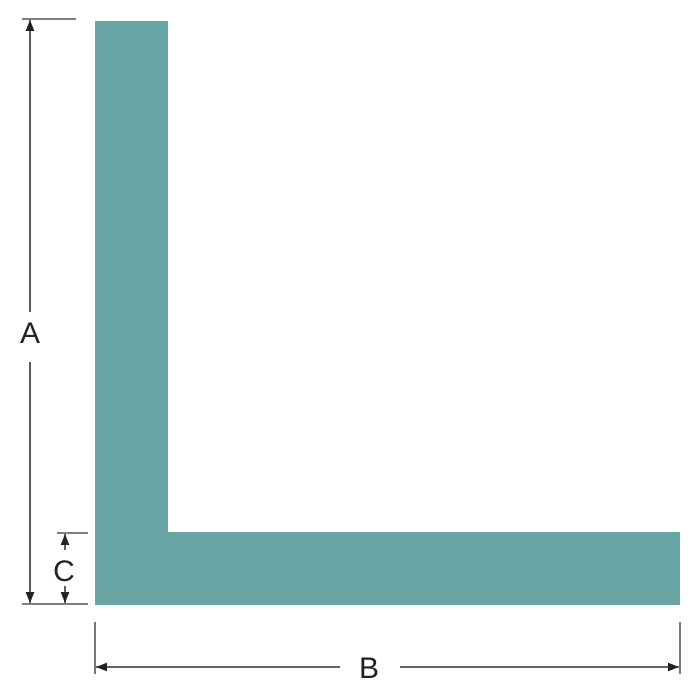 The image size is (700, 700). Describe the element at coordinates (369, 668) in the screenshot. I see `b-dimension-label: B` at that location.